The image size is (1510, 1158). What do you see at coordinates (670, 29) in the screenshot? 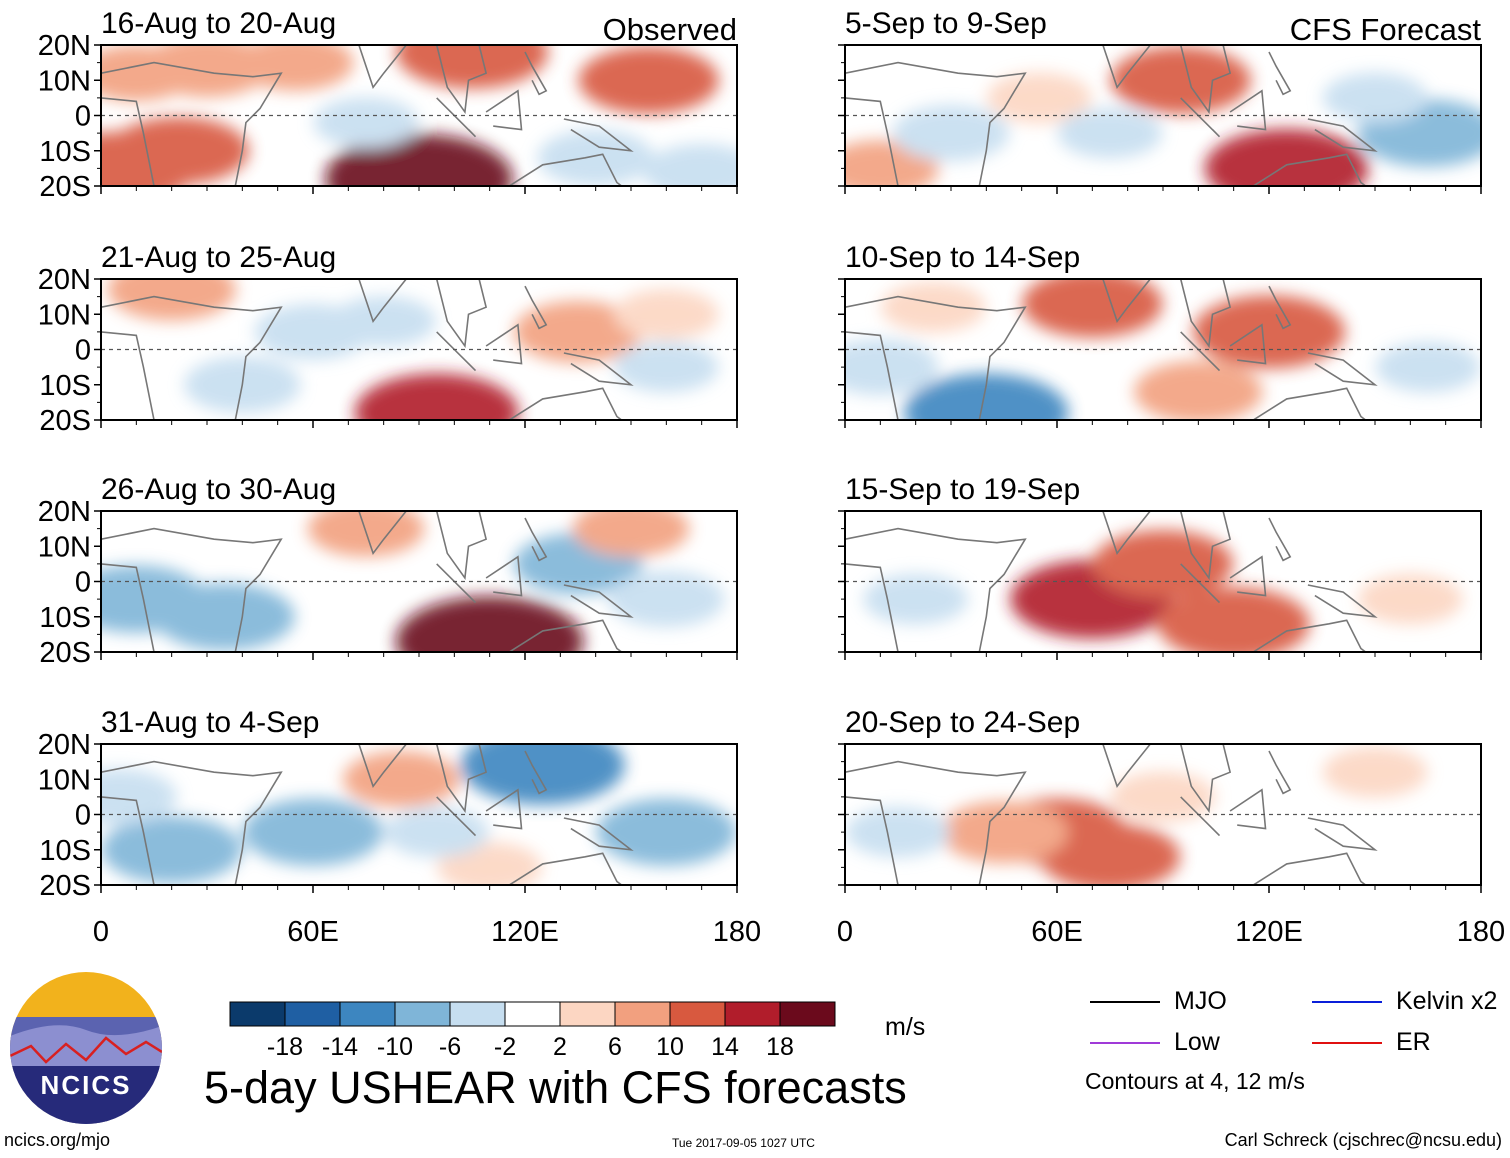
I see `column-header: Observed` at bounding box center [670, 29].